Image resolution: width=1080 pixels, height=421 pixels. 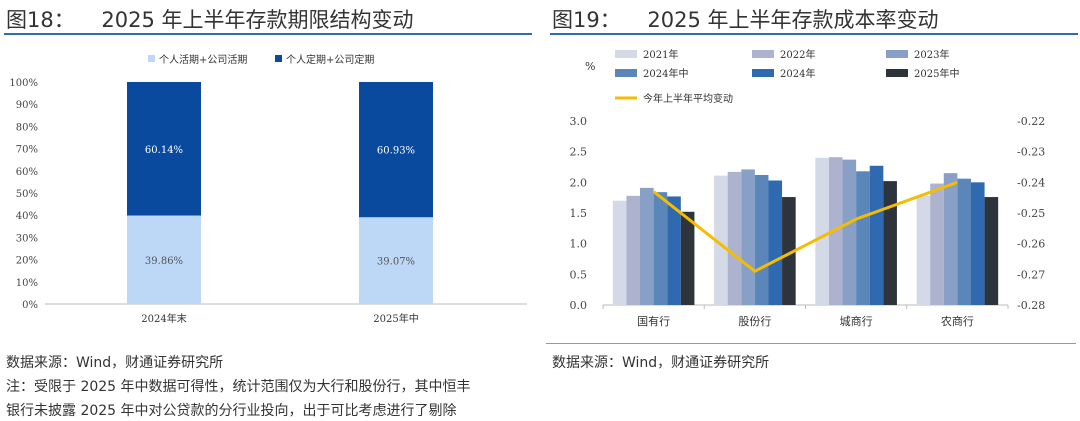 I want to click on left-source: 数据来源：Wind，财通证券研究所, so click(x=115, y=363).